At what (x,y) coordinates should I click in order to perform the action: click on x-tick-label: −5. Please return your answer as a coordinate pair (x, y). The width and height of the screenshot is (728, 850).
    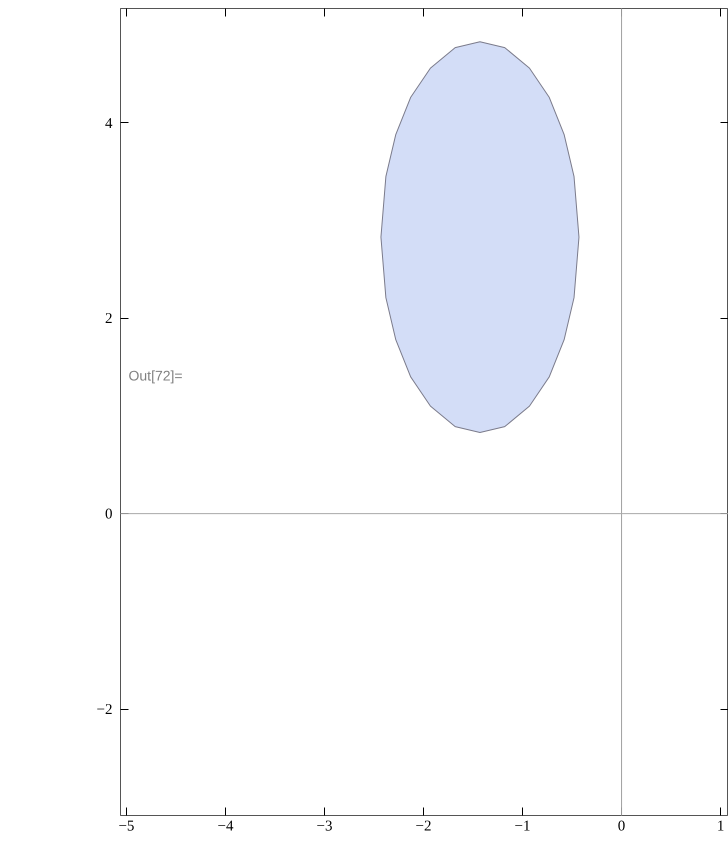
    Looking at the image, I should click on (126, 826).